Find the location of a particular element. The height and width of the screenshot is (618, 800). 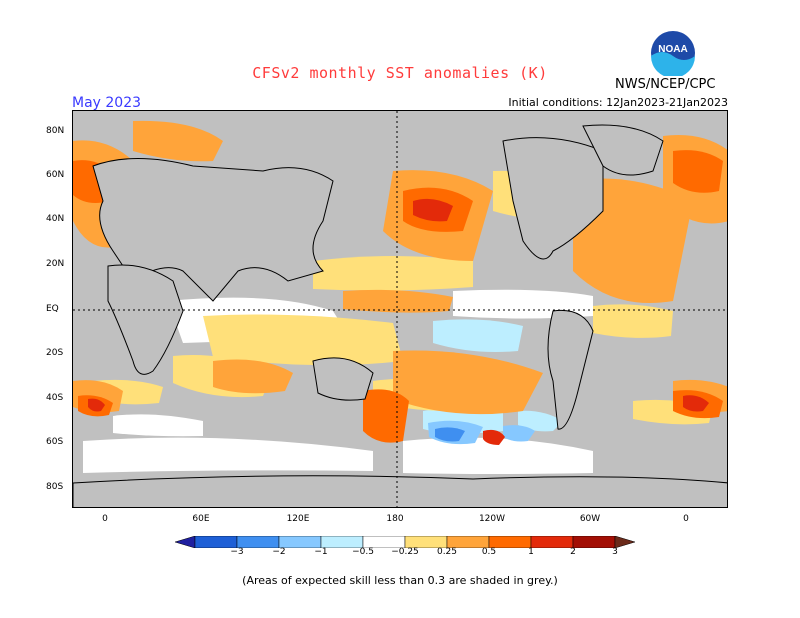

greenland-outline is located at coordinates (623, 150).